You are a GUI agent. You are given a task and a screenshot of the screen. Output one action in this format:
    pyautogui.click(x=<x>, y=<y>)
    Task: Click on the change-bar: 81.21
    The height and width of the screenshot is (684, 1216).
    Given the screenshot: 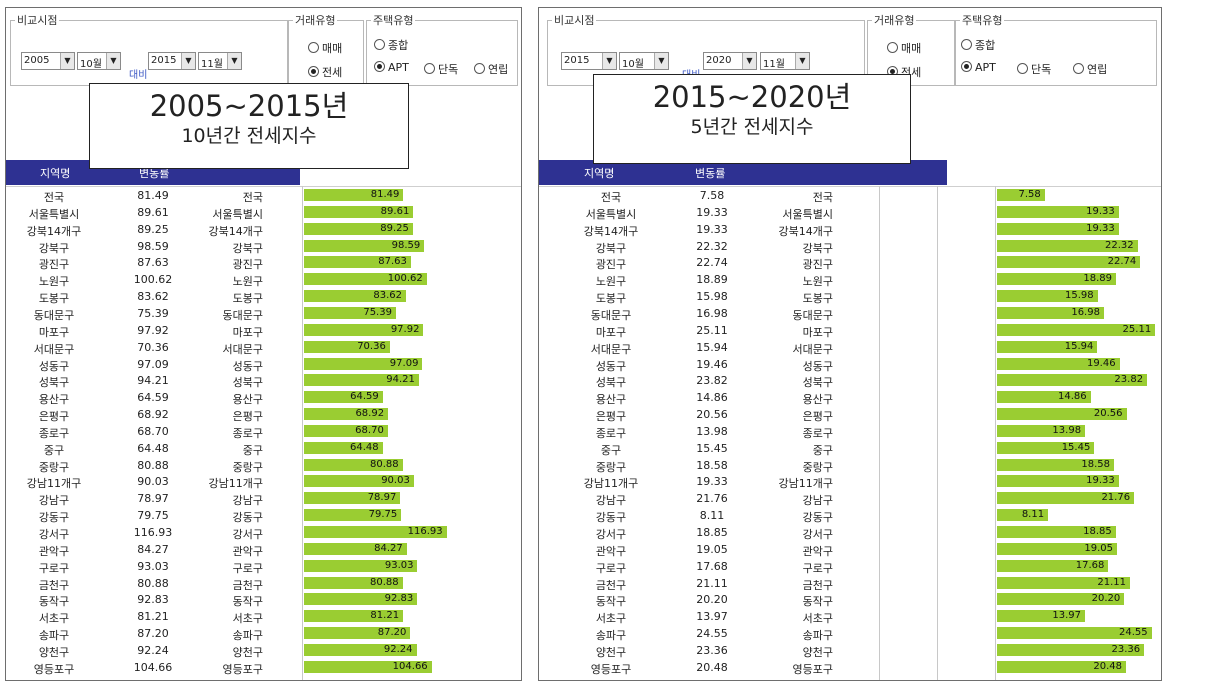 What is the action you would take?
    pyautogui.click(x=354, y=616)
    